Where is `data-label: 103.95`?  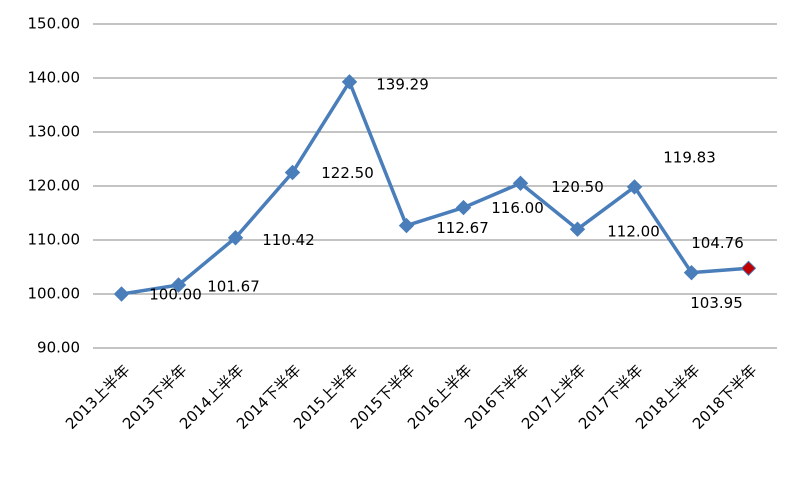 data-label: 103.95 is located at coordinates (716, 303).